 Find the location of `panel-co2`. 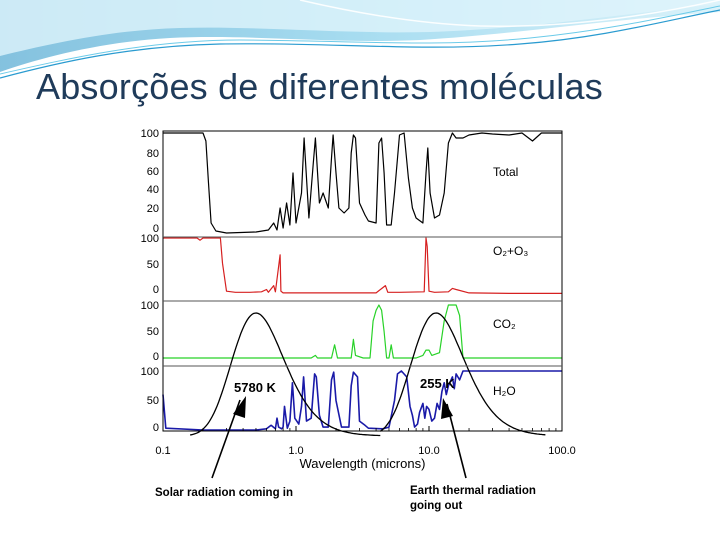

panel-co2 is located at coordinates (362, 331).